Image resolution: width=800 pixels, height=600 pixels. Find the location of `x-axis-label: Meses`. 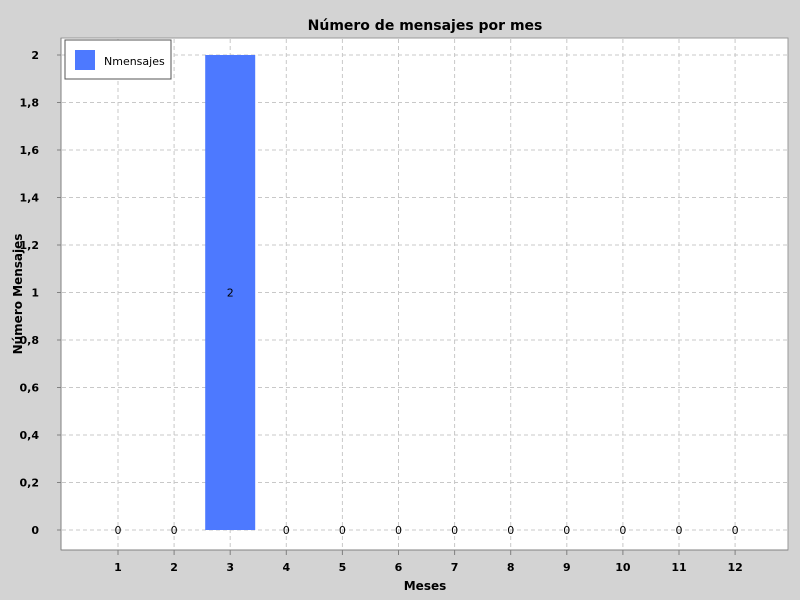

x-axis-label: Meses is located at coordinates (425, 586).